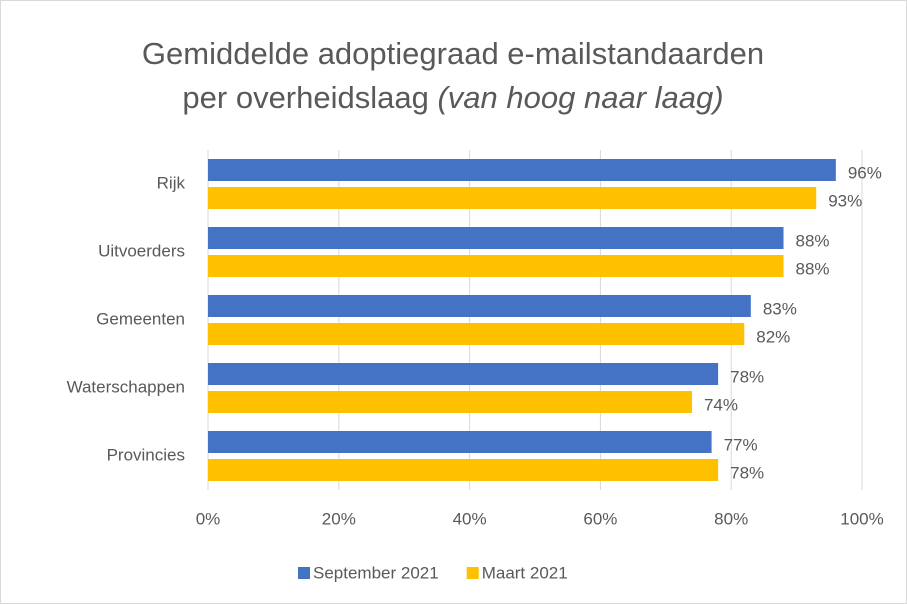  I want to click on data-label: 93%, so click(845, 200).